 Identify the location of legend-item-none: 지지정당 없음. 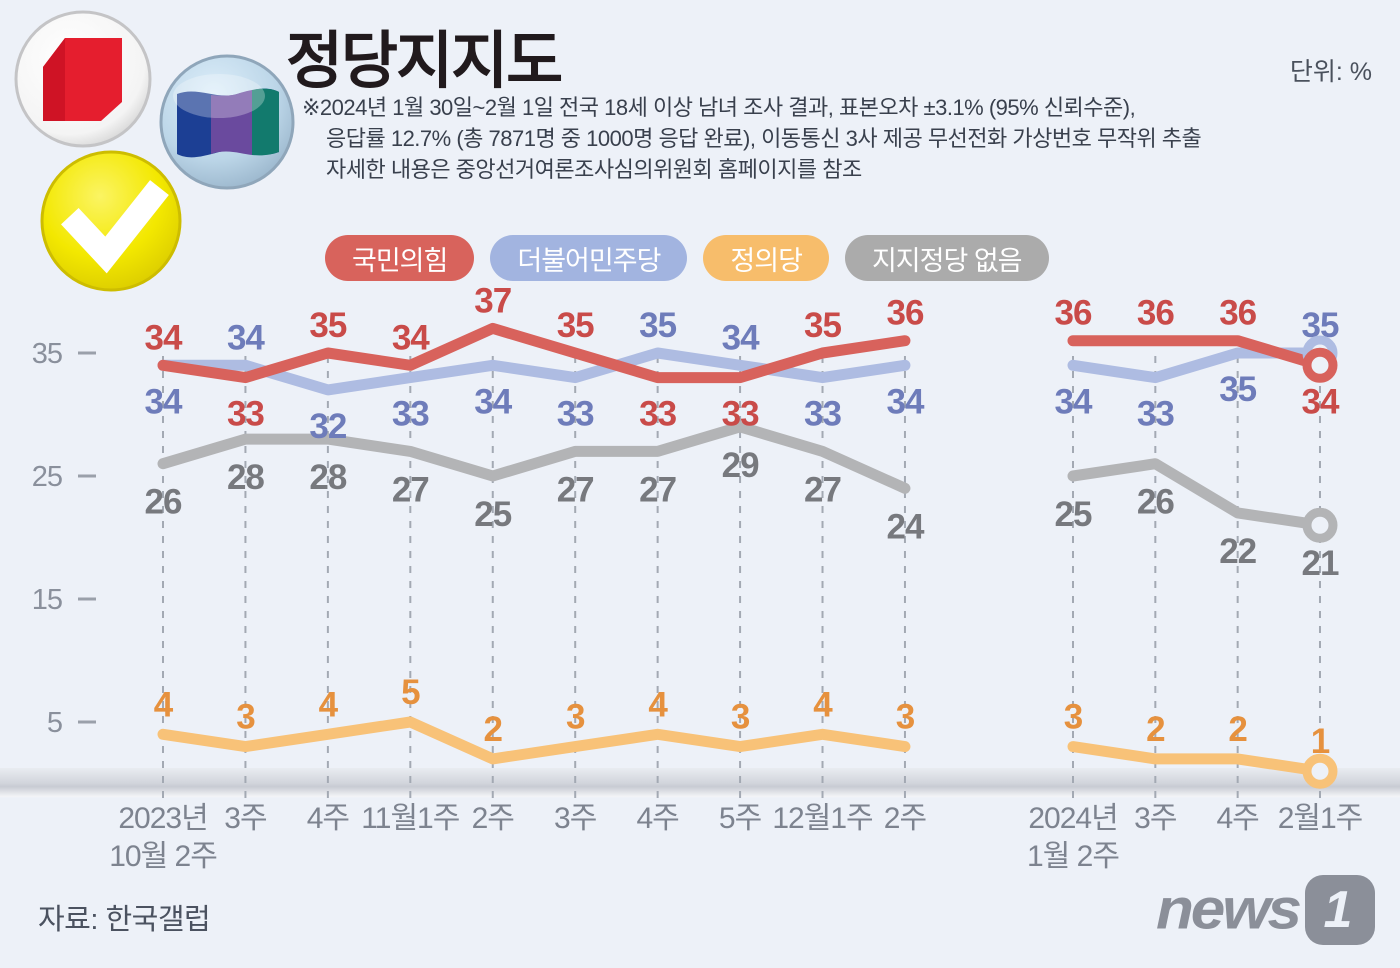
(946, 258).